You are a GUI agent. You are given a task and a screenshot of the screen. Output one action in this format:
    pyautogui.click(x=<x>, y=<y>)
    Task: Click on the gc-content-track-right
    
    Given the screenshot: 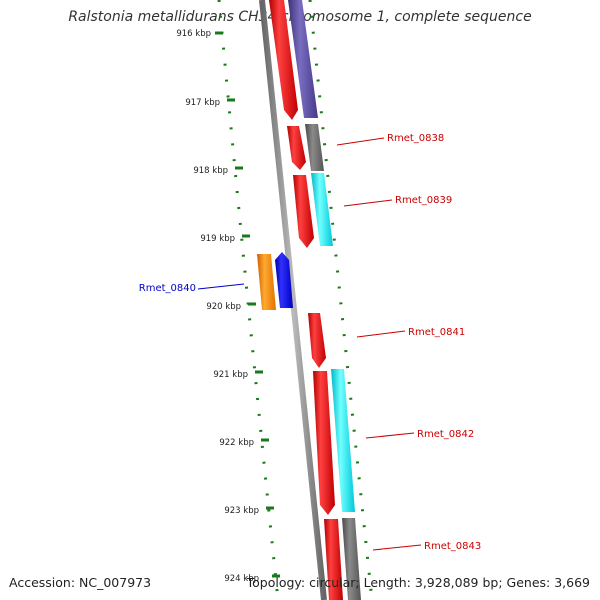 What is the action you would take?
    pyautogui.click(x=341, y=300)
    